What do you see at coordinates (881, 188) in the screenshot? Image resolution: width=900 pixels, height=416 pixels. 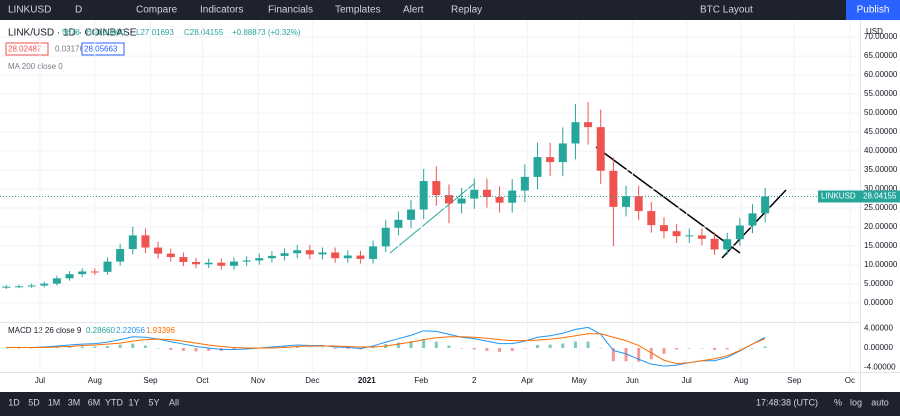 I see `y-tick-label: 30.00000` at bounding box center [881, 188].